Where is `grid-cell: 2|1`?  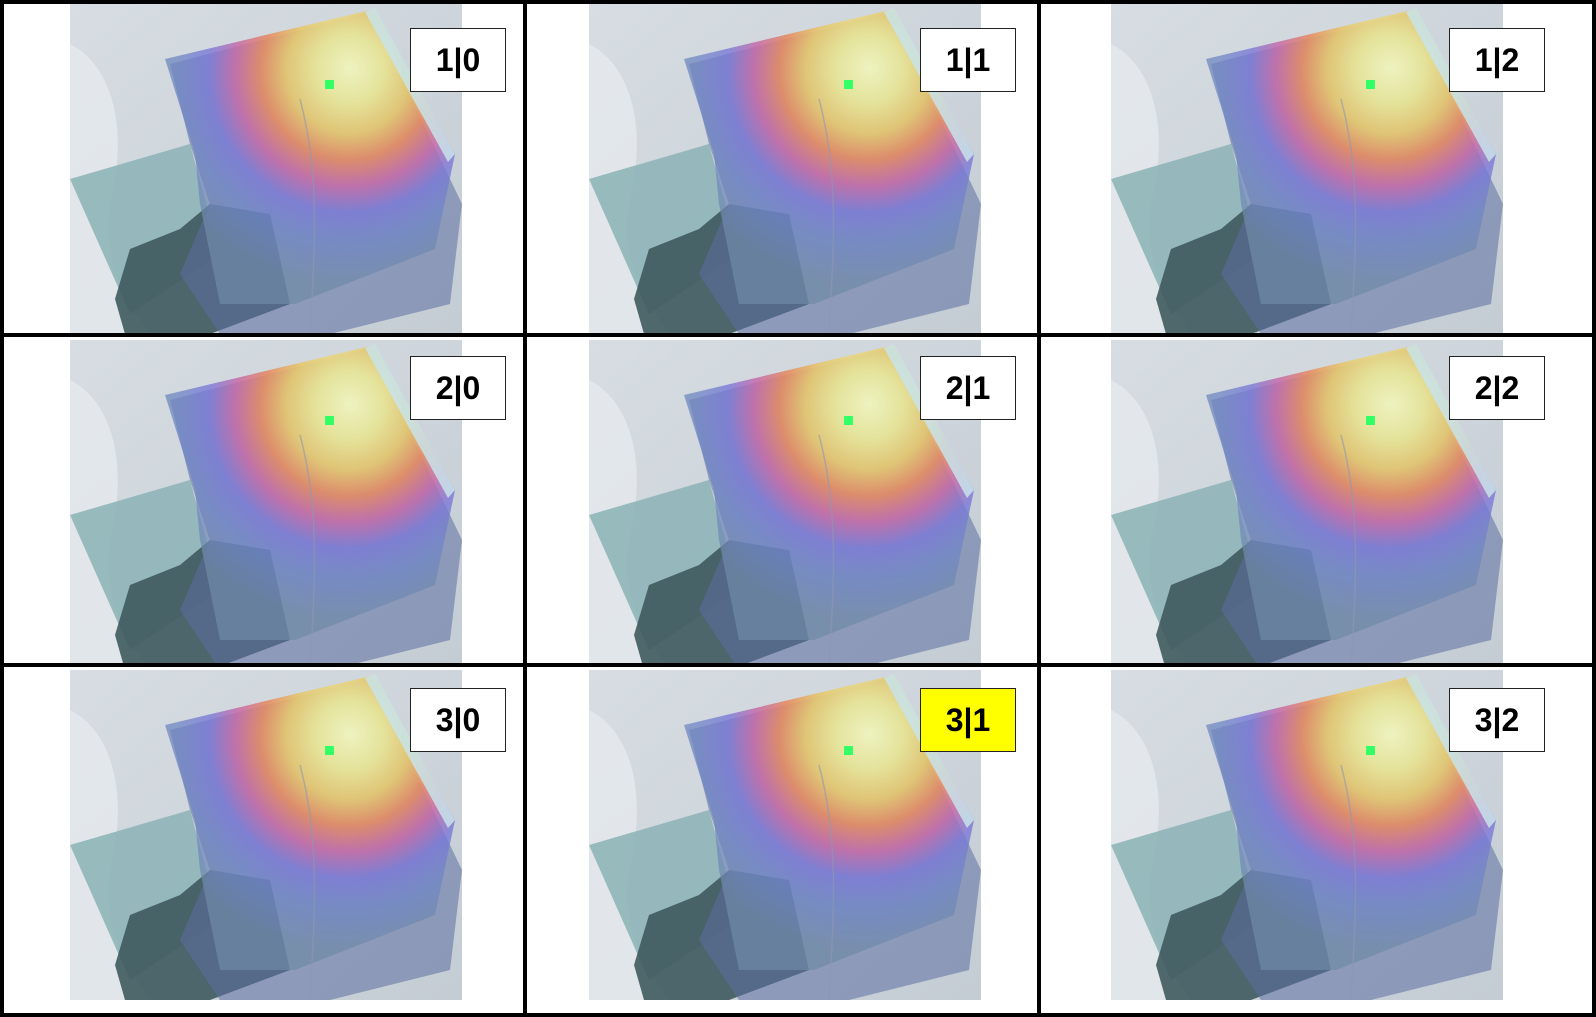 grid-cell: 2|1 is located at coordinates (784, 501).